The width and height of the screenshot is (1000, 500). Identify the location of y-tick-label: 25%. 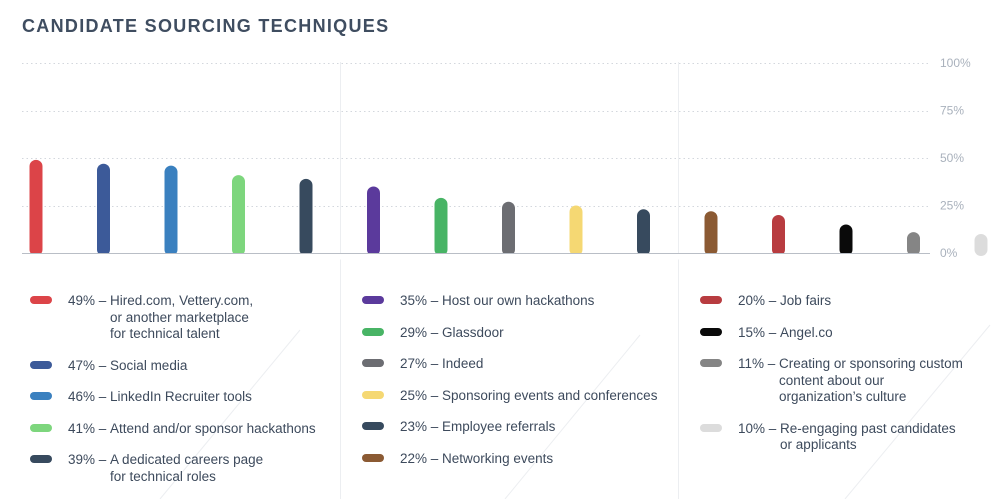
(952, 206).